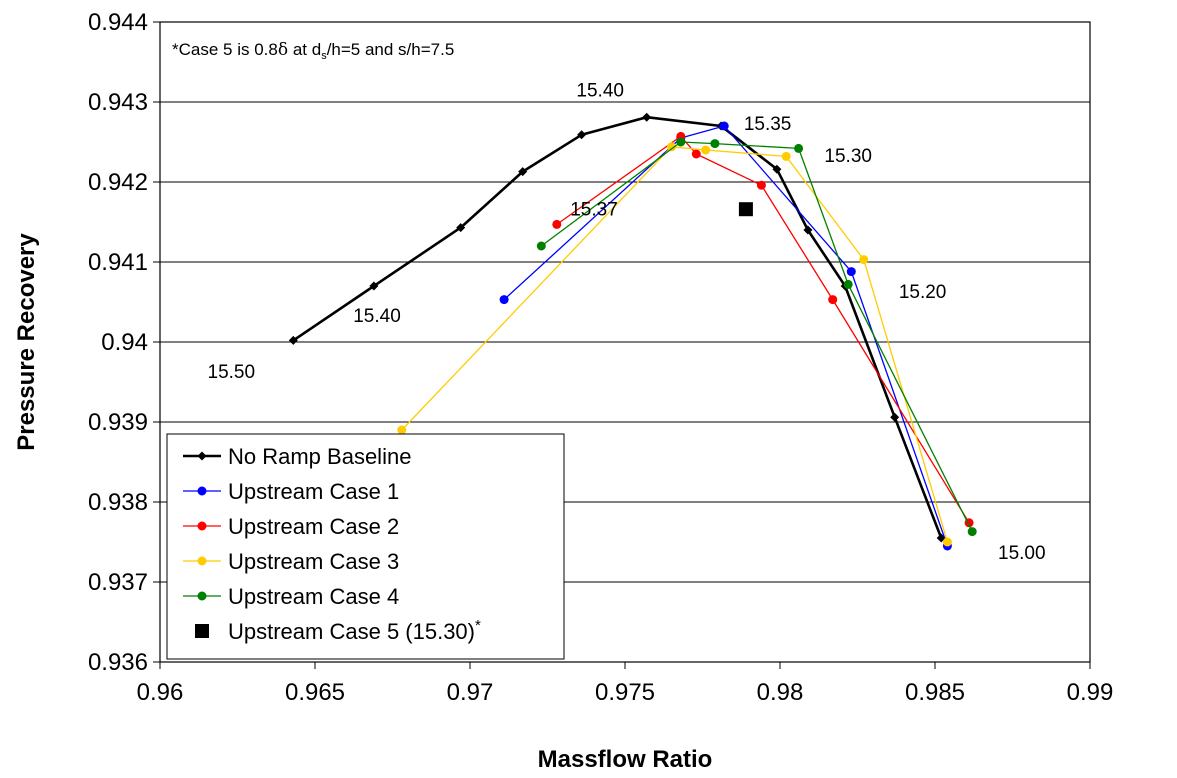 This screenshot has width=1177, height=778. Describe the element at coordinates (313, 491) in the screenshot. I see `legend-label: Upstream Case 1` at that location.